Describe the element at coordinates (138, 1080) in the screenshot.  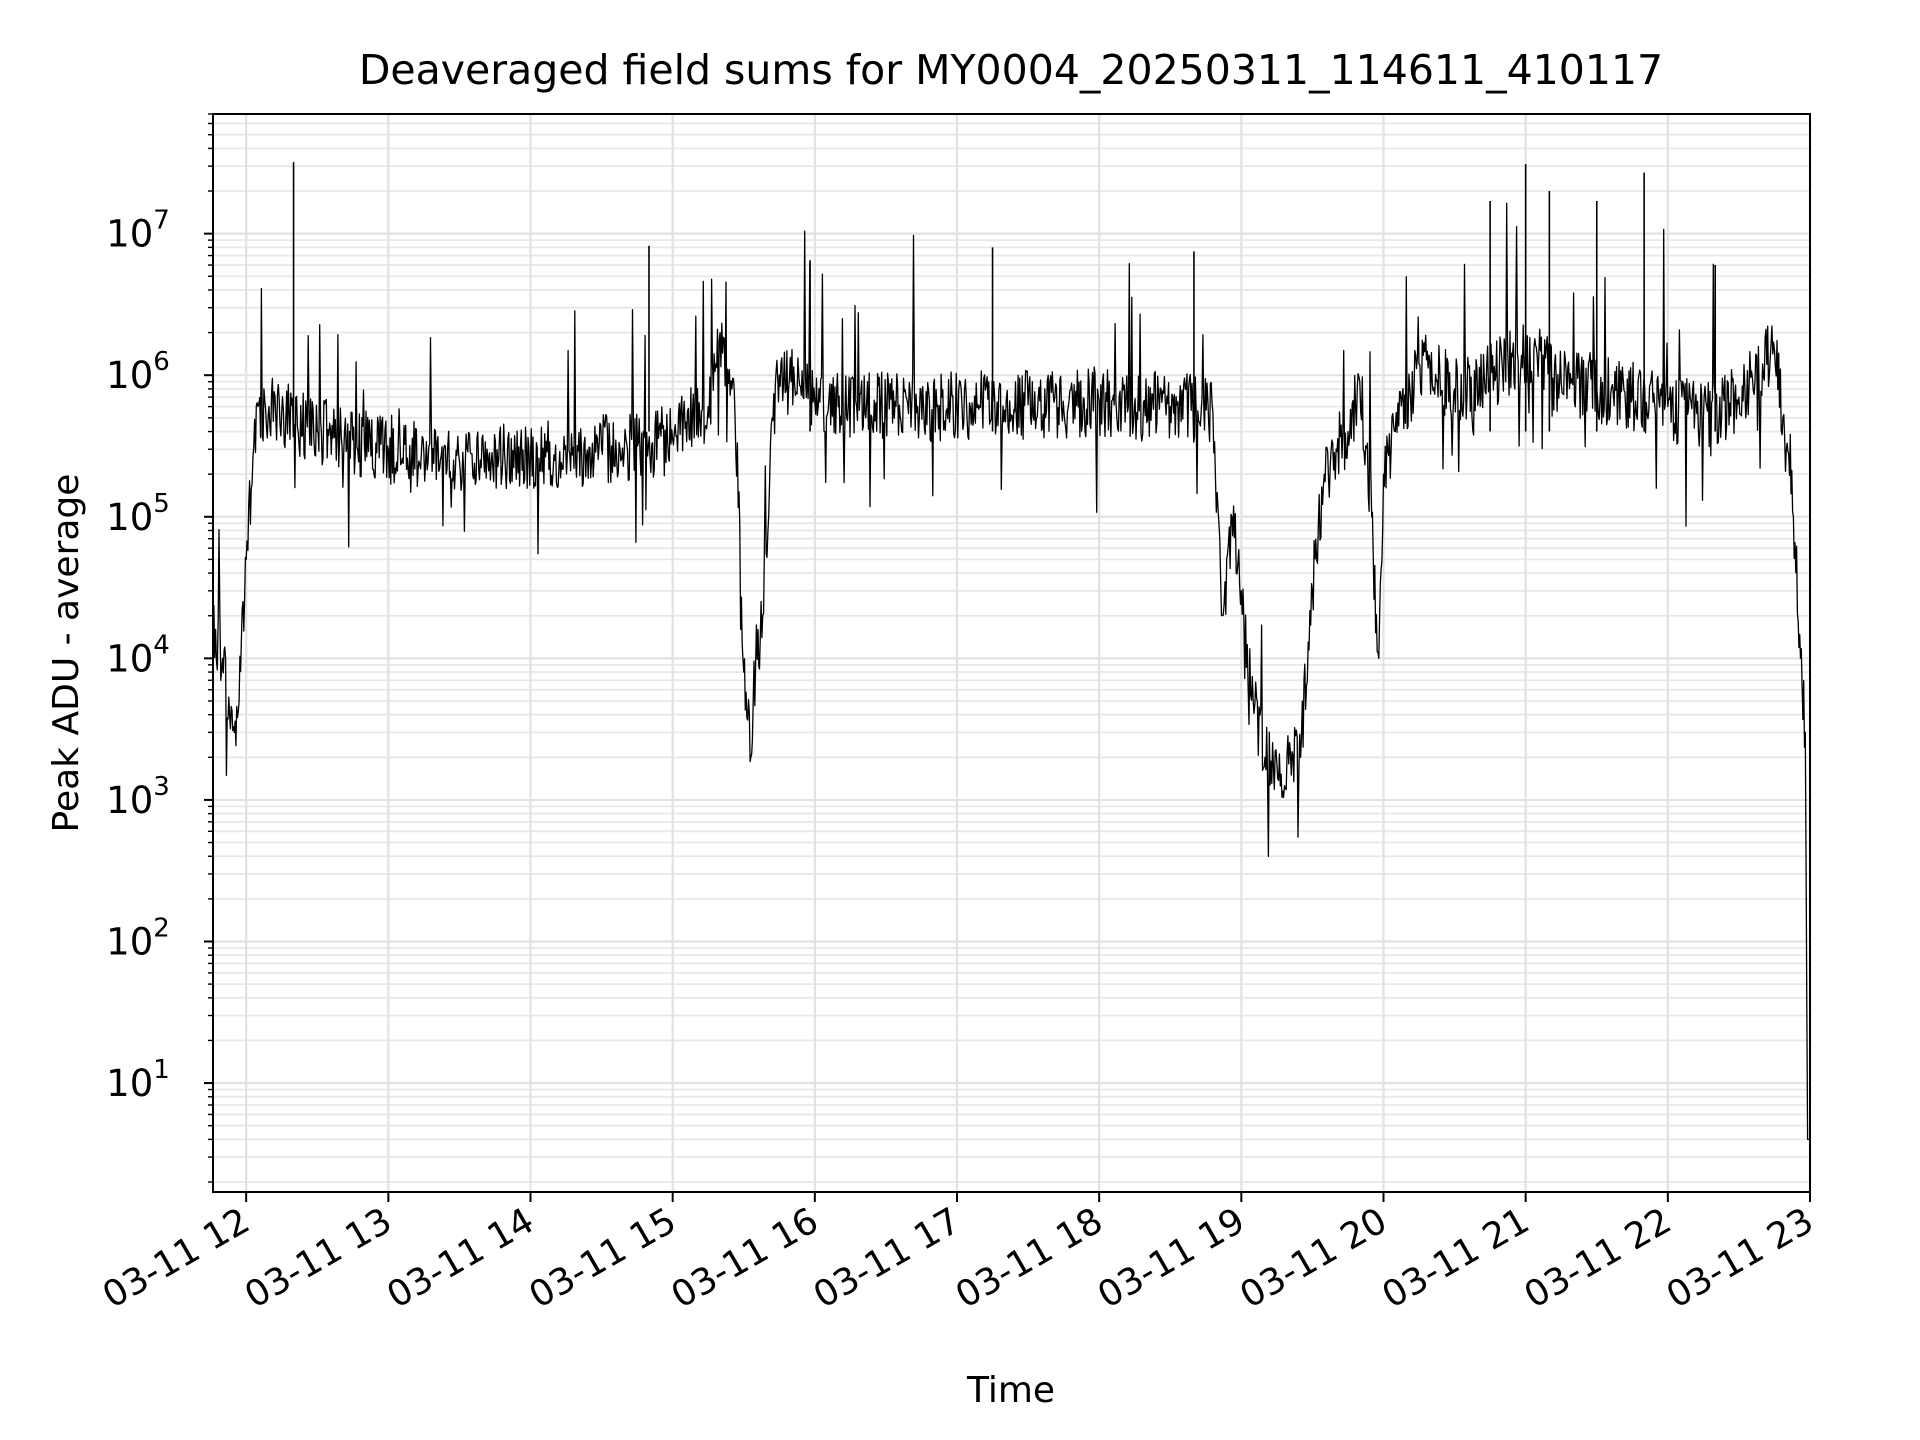
I see `y-tick-label: 10¹` at that location.